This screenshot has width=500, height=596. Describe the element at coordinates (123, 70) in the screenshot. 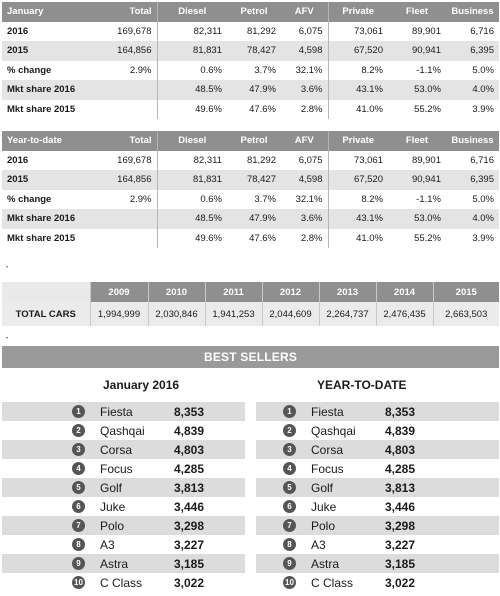

I see `table-cell: 2.9%` at that location.